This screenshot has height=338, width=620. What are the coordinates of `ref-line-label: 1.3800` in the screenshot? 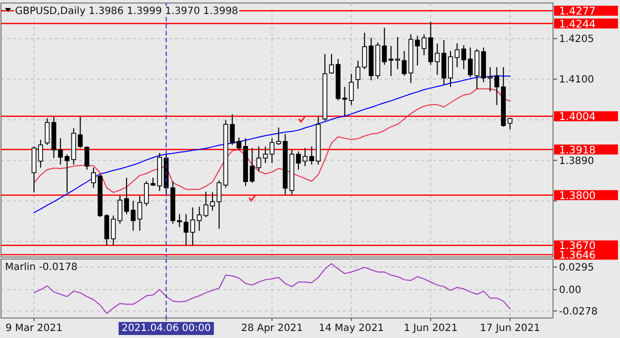 It's located at (577, 196).